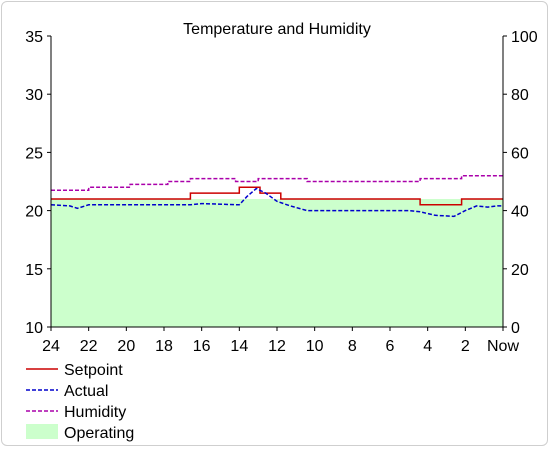  What do you see at coordinates (164, 346) in the screenshot?
I see `x-tick-label: 18` at bounding box center [164, 346].